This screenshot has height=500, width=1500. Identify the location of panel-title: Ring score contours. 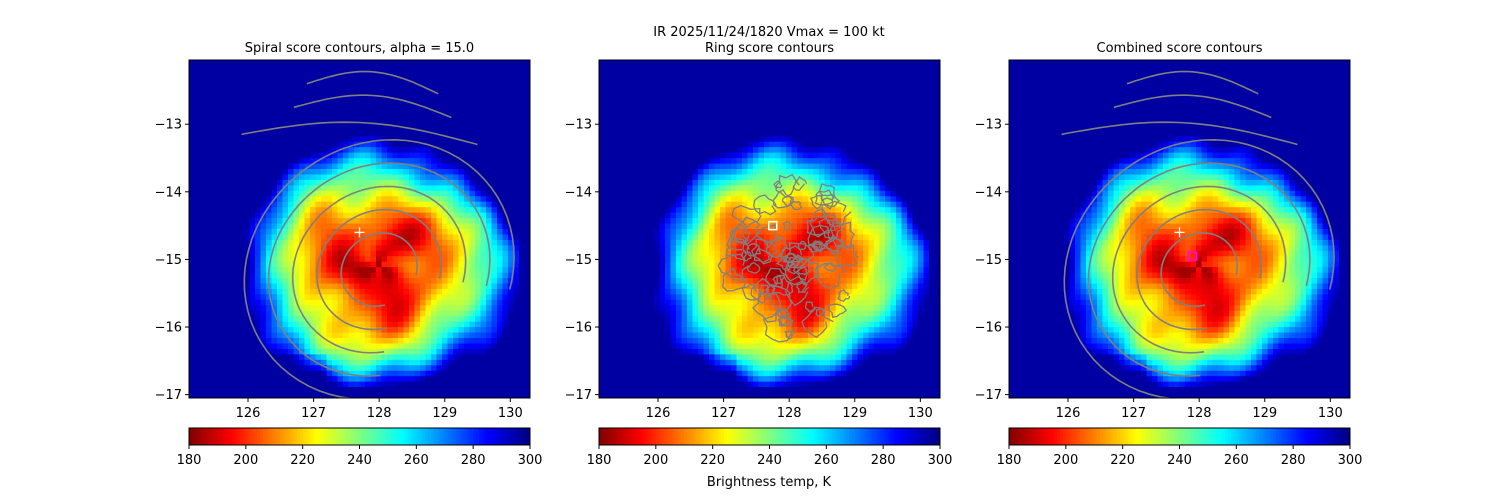
(769, 48).